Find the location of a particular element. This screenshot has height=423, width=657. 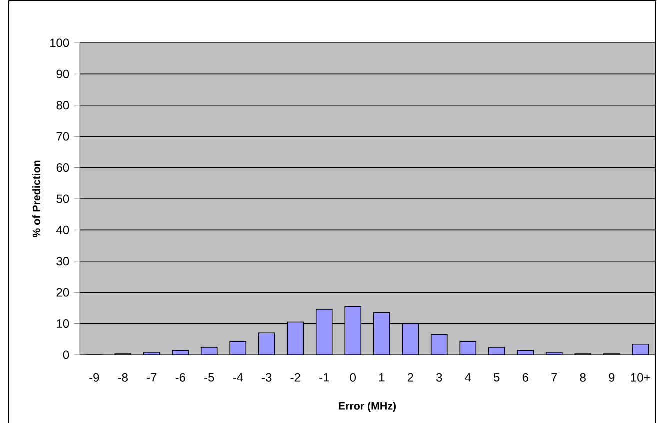

x-tick-label: -8 is located at coordinates (123, 377).